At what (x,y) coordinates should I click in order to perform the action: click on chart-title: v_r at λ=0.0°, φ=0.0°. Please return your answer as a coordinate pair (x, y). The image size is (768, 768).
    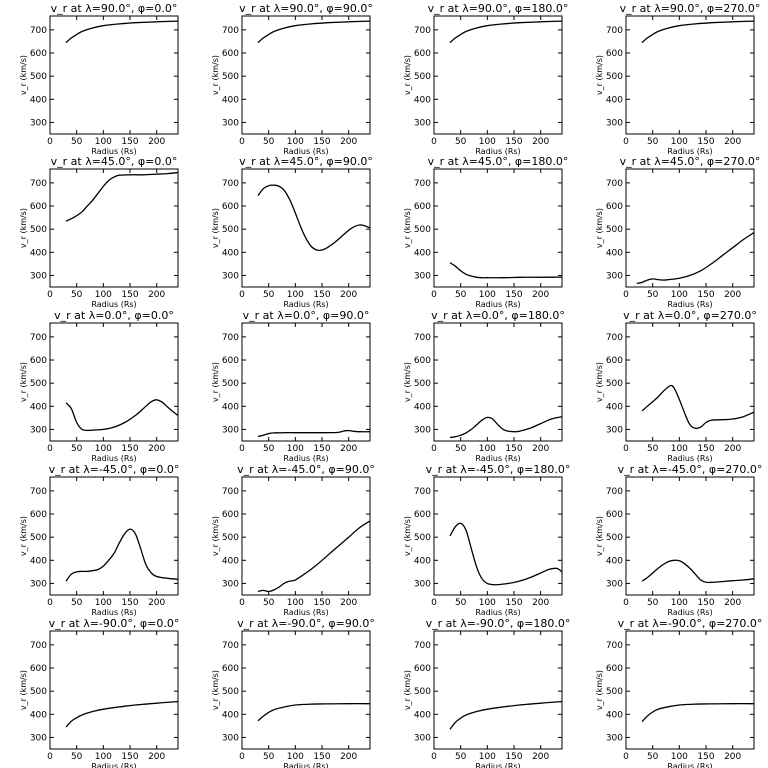
    Looking at the image, I should click on (114, 315).